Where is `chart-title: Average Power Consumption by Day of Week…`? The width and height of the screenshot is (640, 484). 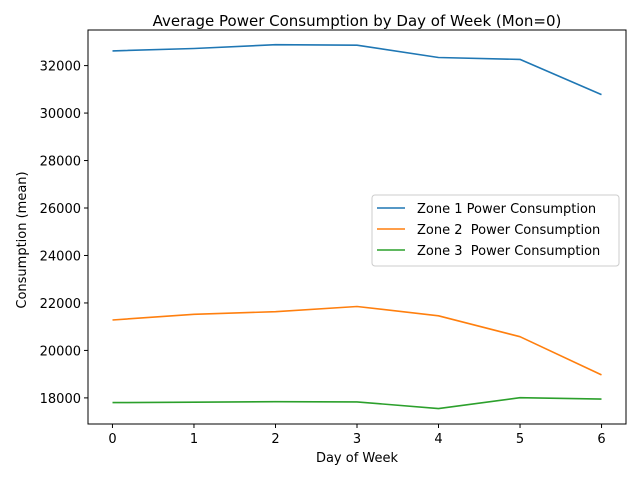
chart-title: Average Power Consumption by Day of Week… is located at coordinates (357, 21).